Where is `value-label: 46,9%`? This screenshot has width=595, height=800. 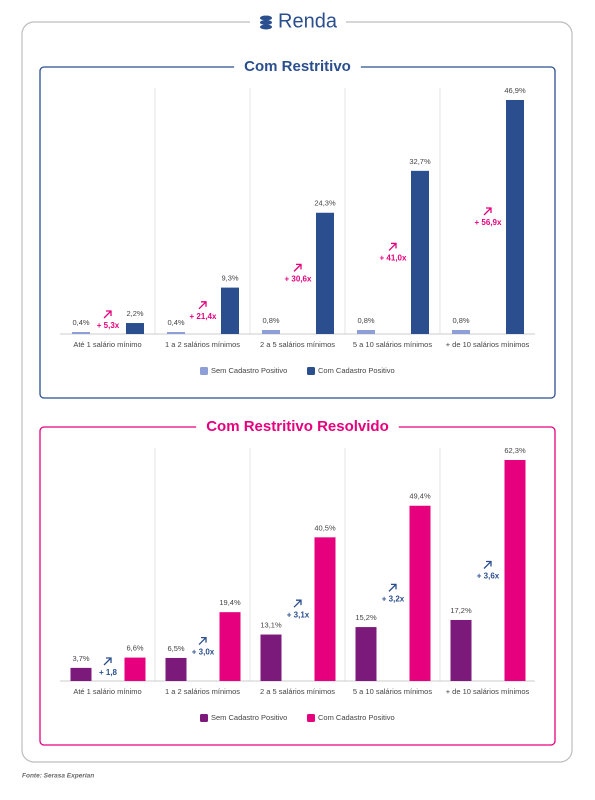 value-label: 46,9% is located at coordinates (515, 90).